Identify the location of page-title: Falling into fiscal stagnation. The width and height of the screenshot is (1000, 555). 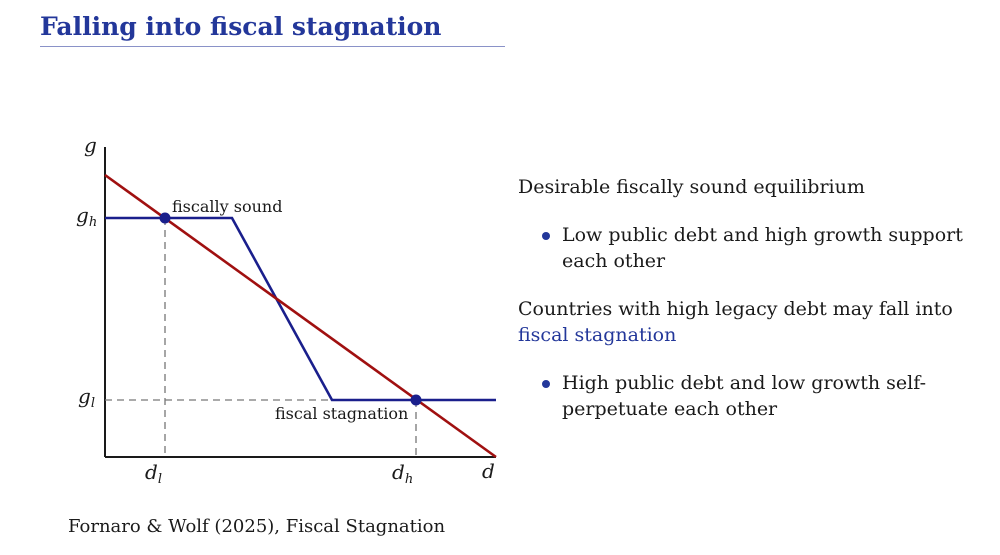
(241, 26).